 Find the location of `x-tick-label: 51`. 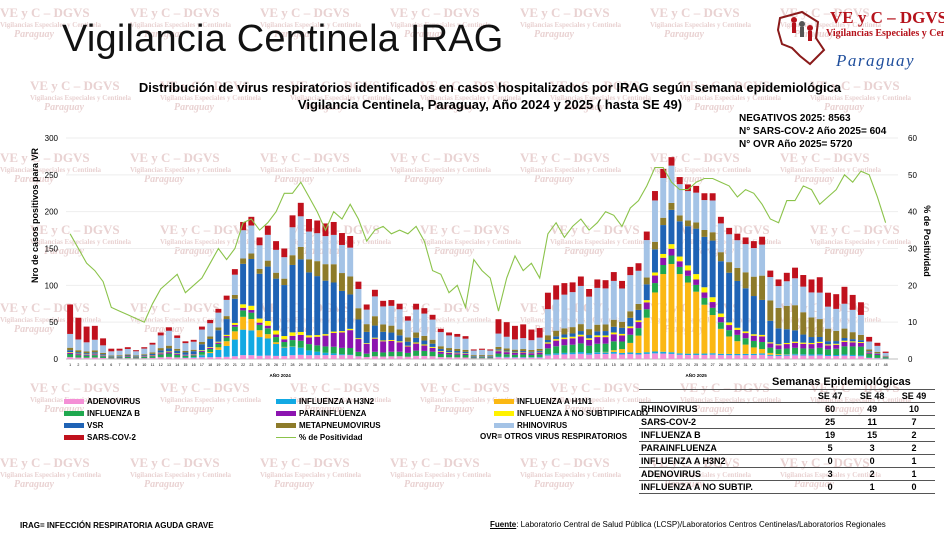

x-tick-label: 51 is located at coordinates (482, 365).